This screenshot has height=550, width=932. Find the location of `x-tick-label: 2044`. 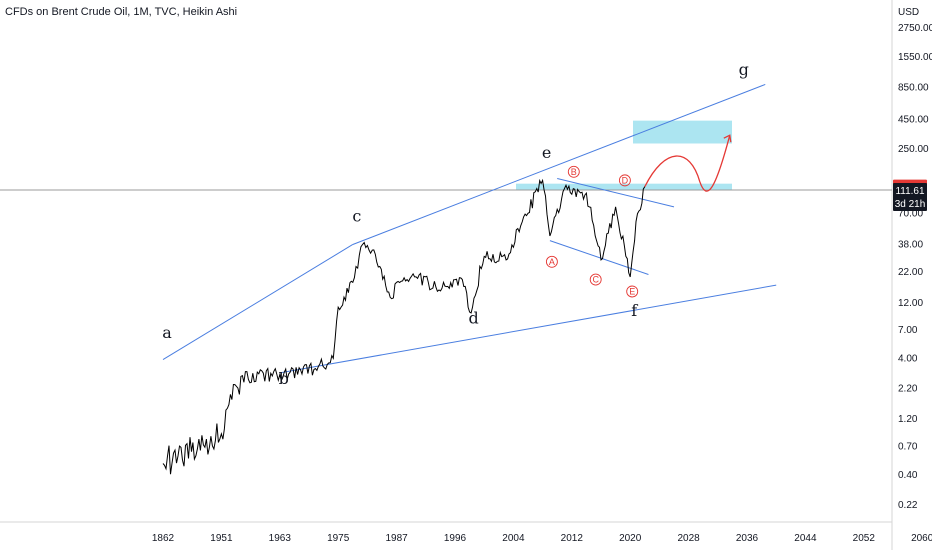

x-tick-label: 2044 is located at coordinates (805, 538).